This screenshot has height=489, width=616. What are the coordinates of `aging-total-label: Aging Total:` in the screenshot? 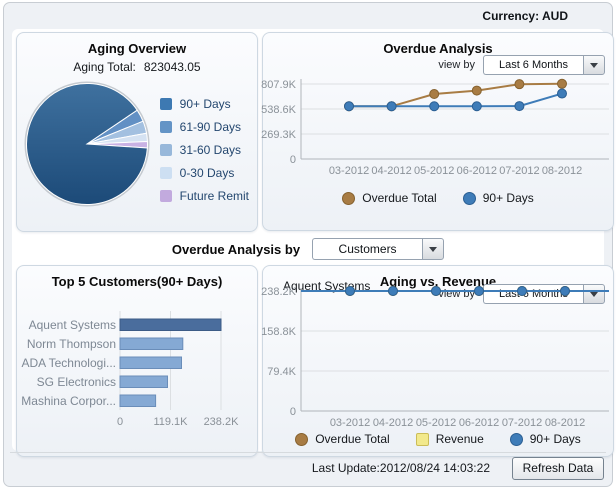 It's located at (104, 67).